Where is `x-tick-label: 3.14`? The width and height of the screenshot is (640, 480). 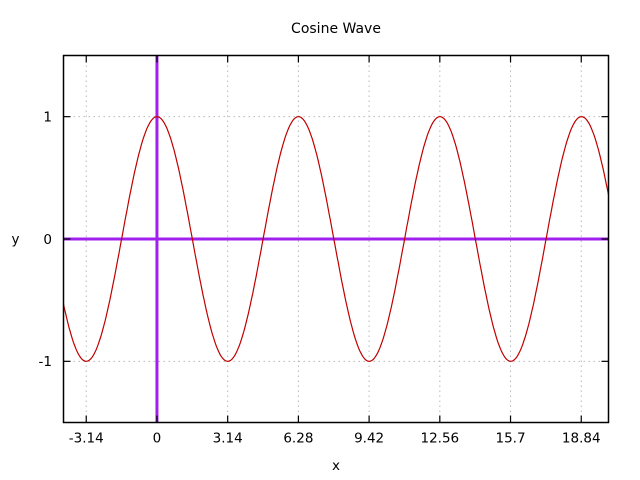
x-tick-label: 3.14 is located at coordinates (228, 439).